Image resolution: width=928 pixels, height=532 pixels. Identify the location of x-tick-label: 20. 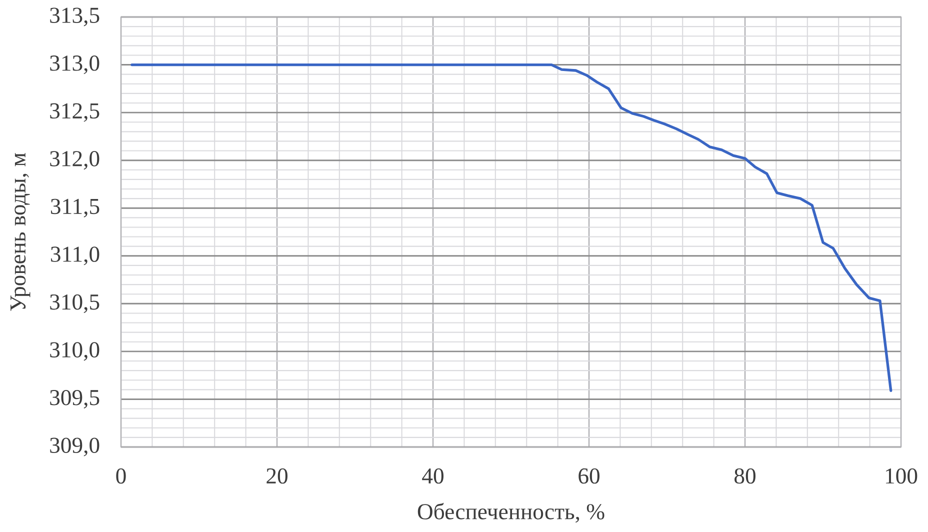
(277, 476).